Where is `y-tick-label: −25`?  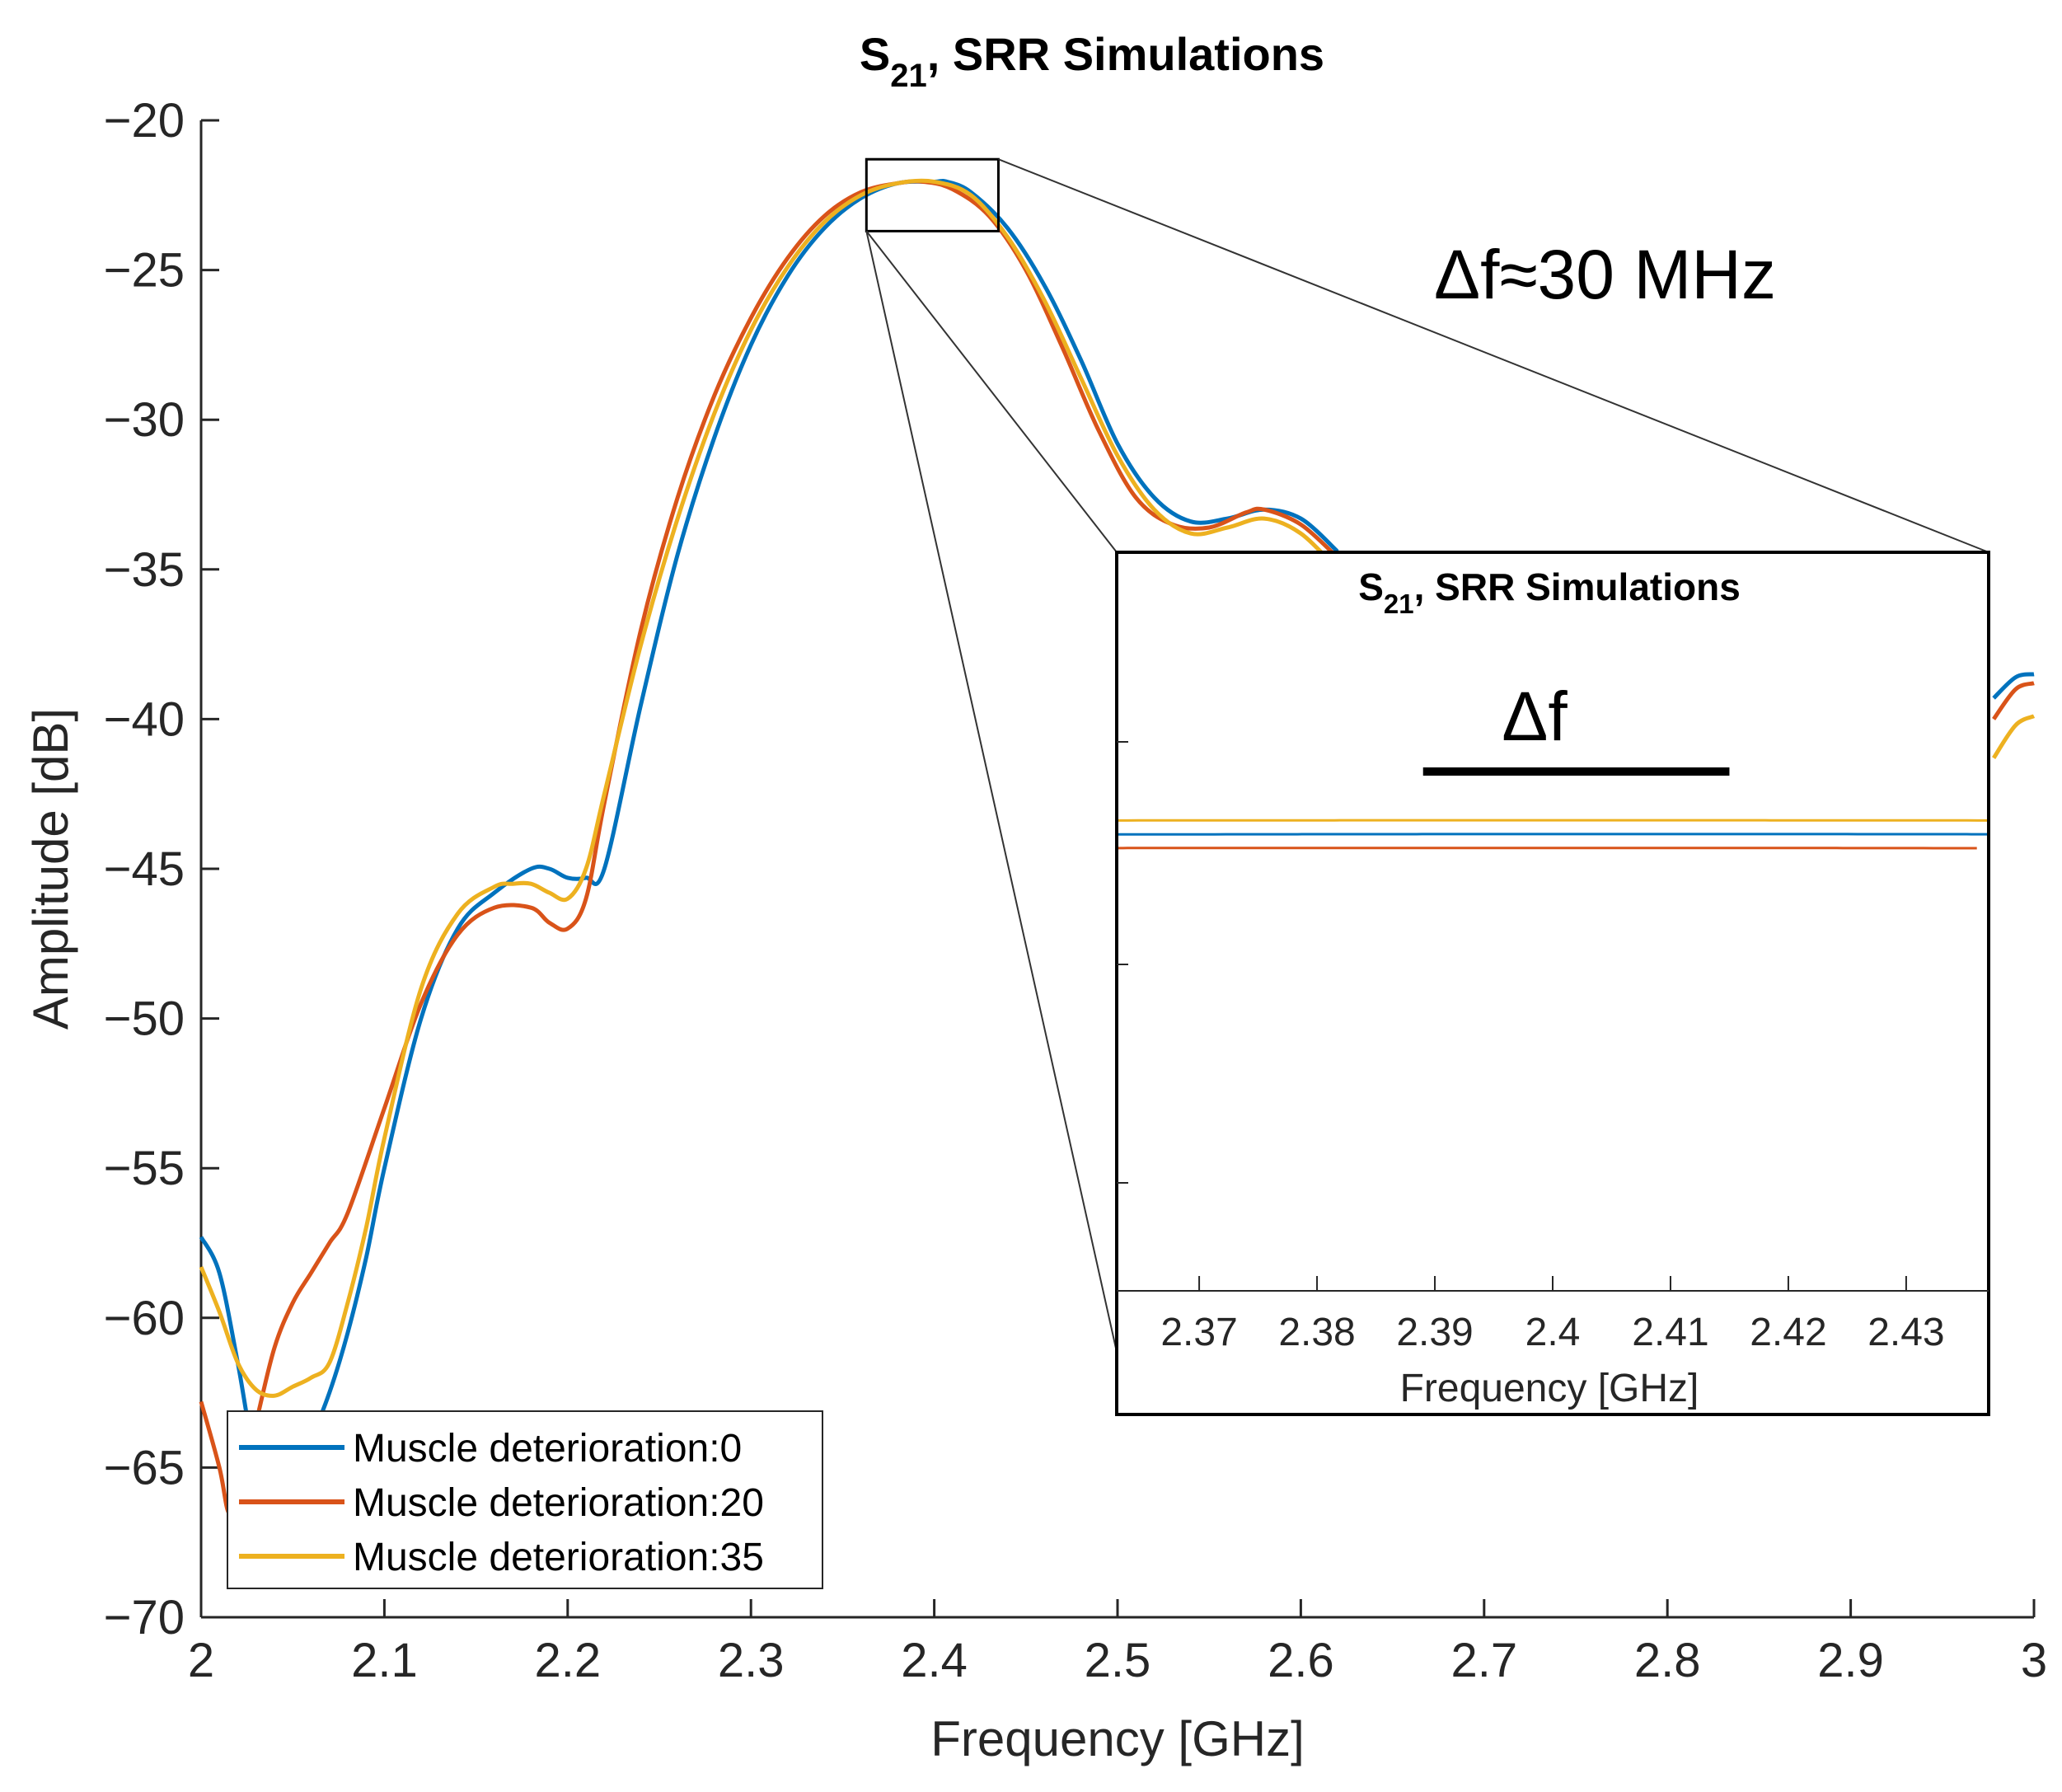
y-tick-label: −25 is located at coordinates (144, 271).